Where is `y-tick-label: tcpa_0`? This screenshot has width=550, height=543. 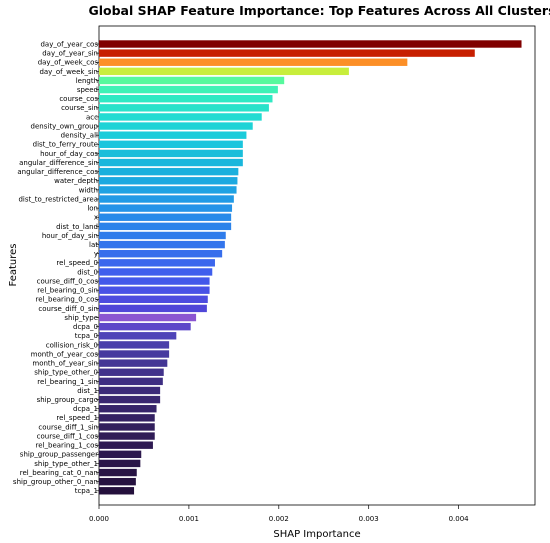 y-tick-label: tcpa_0 is located at coordinates (86, 336).